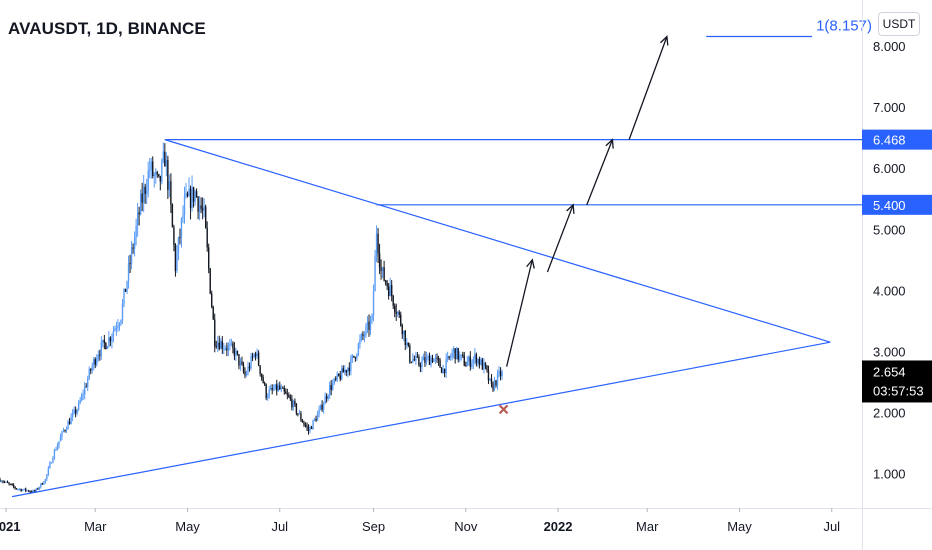 This screenshot has width=932, height=550. What do you see at coordinates (530, 263) in the screenshot?
I see `arrow-head` at bounding box center [530, 263].